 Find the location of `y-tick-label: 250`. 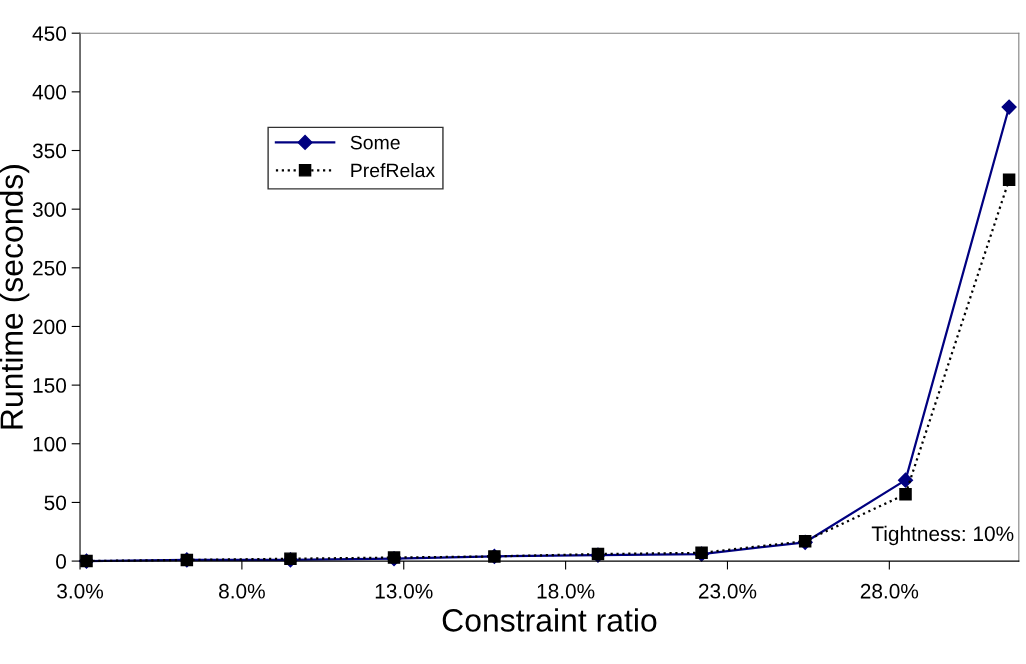

y-tick-label: 250 is located at coordinates (50, 268).